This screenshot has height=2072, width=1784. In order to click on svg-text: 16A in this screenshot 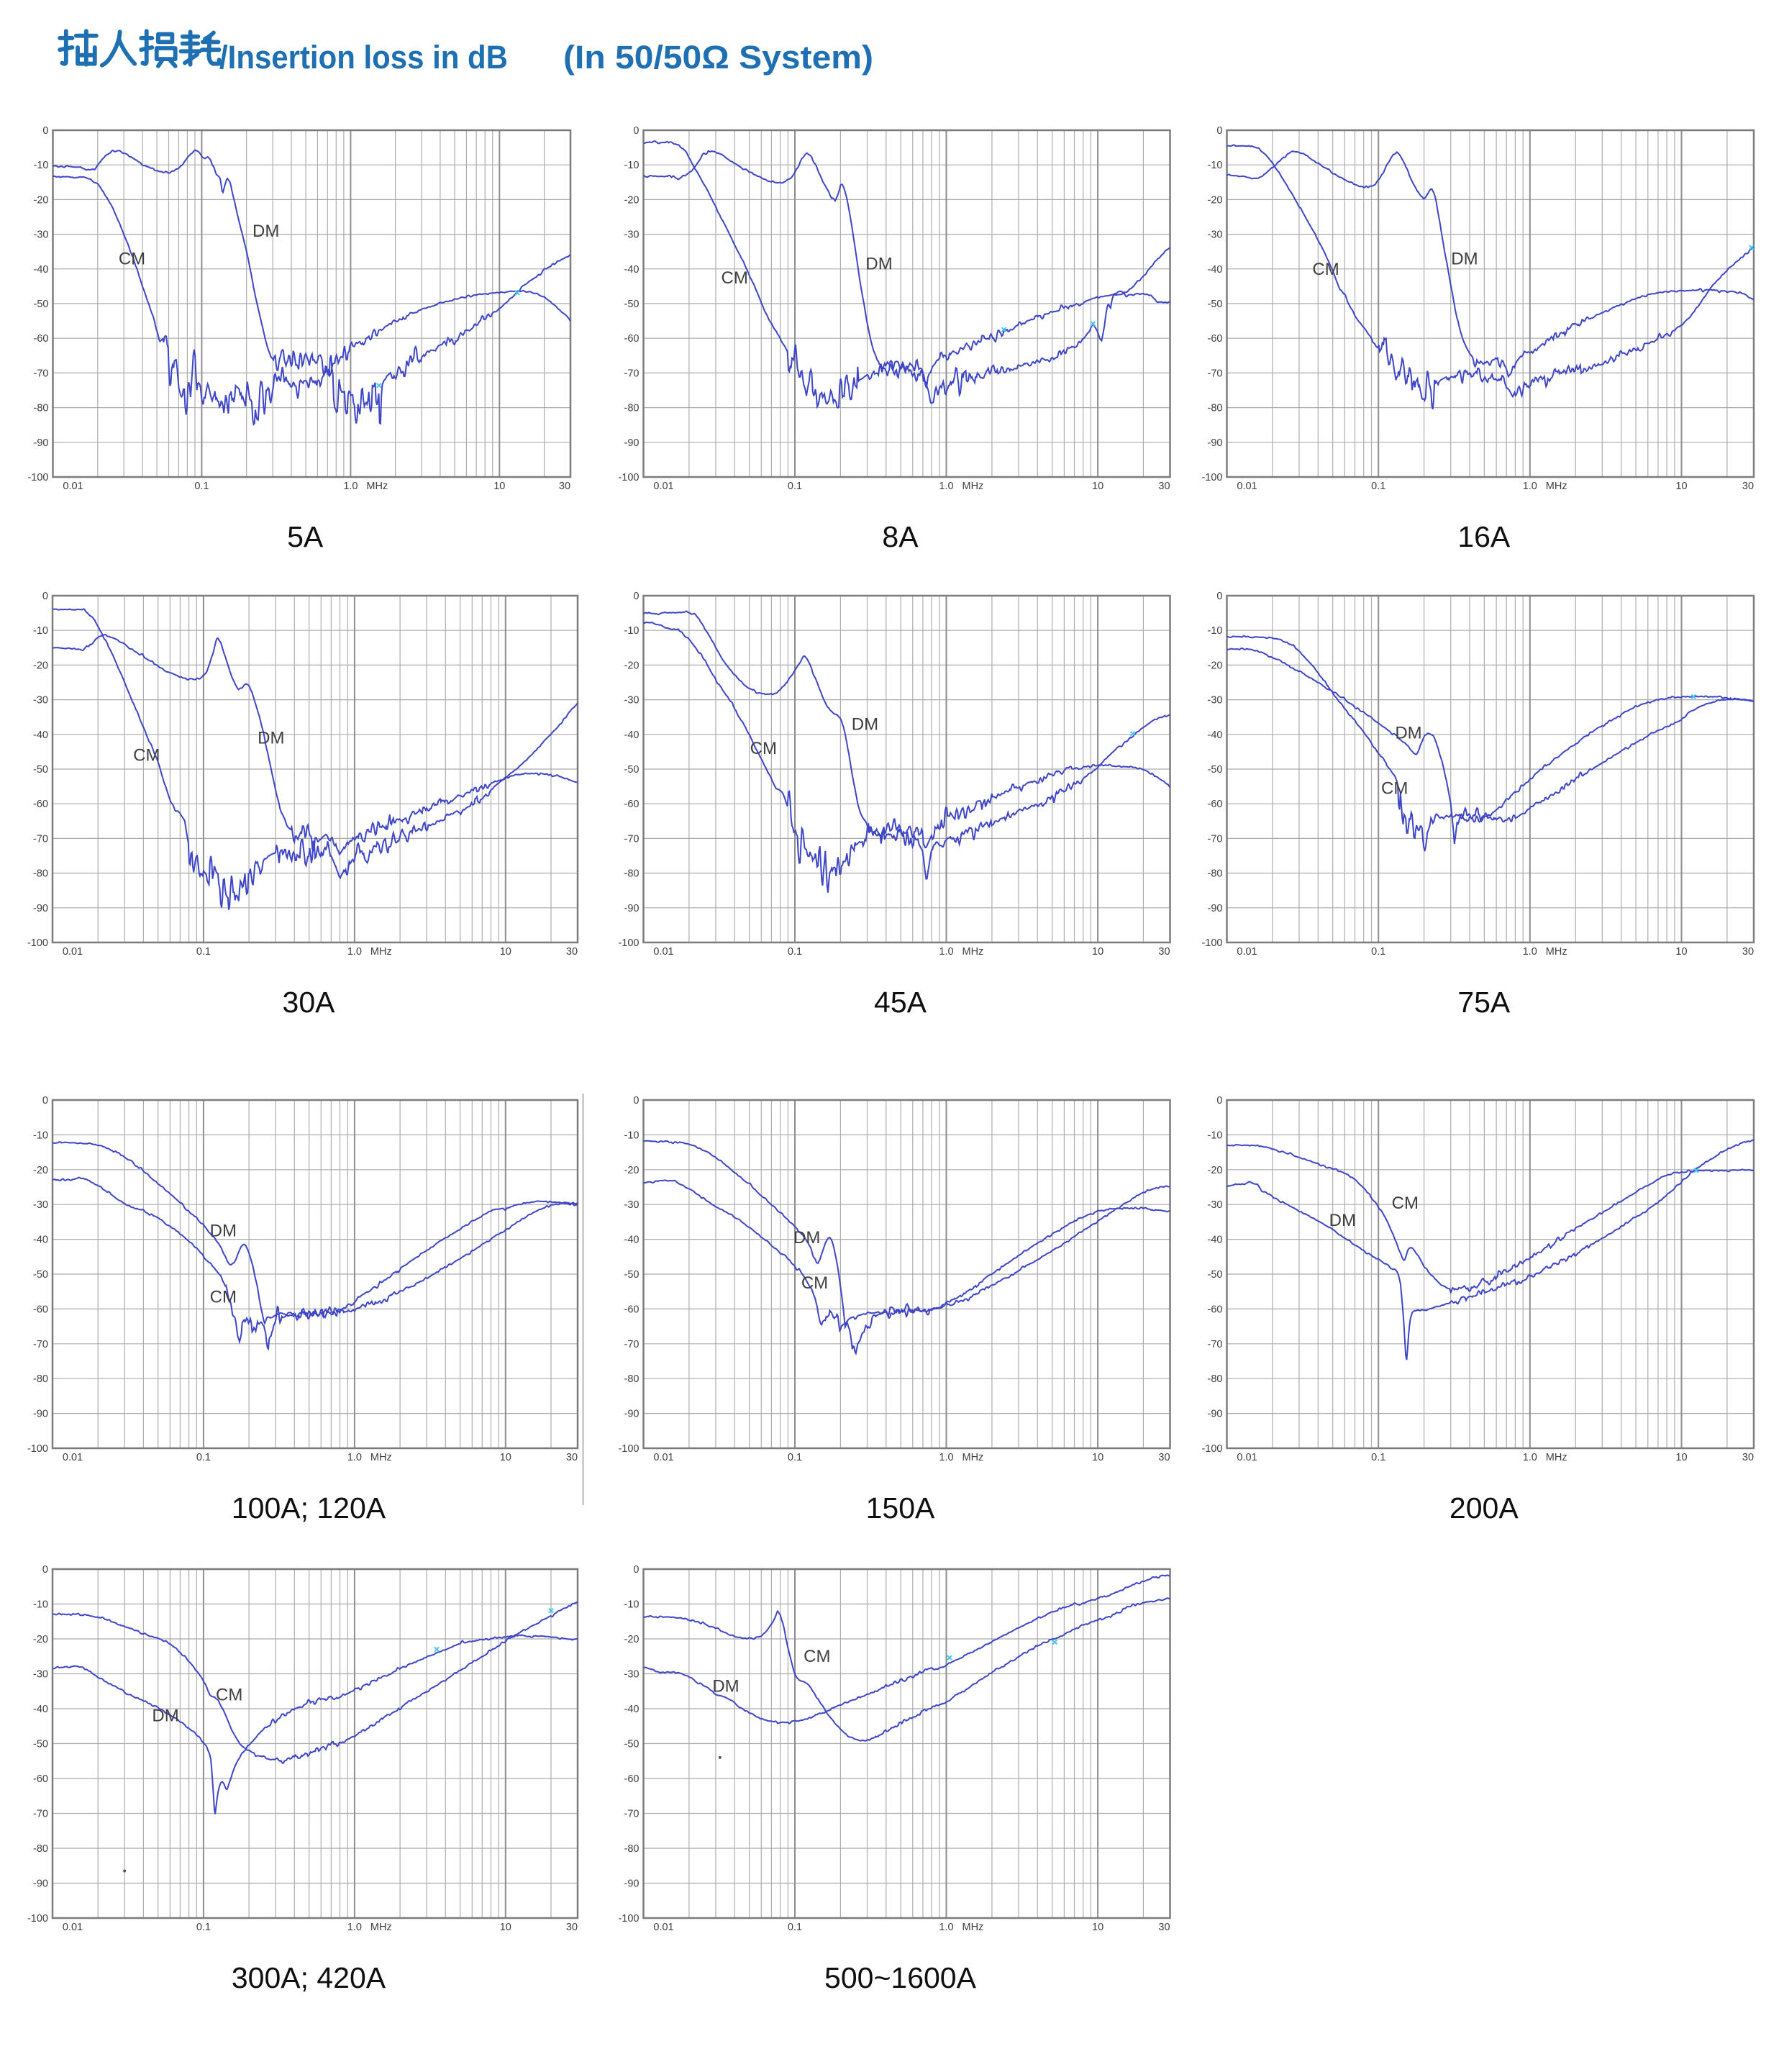, I will do `click(1484, 536)`.